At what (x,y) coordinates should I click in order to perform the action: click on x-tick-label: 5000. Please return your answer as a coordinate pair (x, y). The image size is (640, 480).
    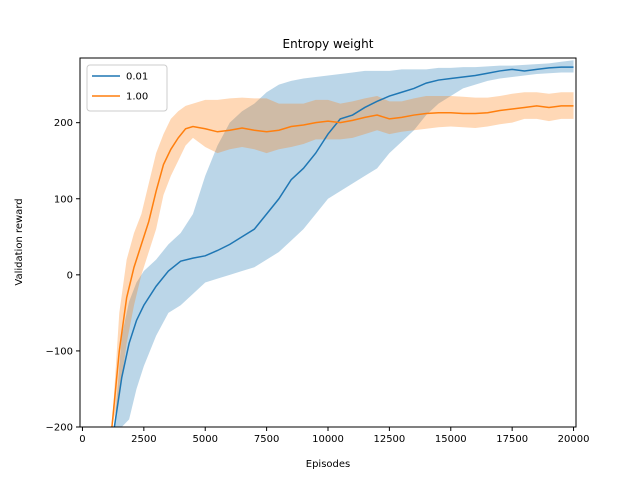
    Looking at the image, I should click on (205, 439).